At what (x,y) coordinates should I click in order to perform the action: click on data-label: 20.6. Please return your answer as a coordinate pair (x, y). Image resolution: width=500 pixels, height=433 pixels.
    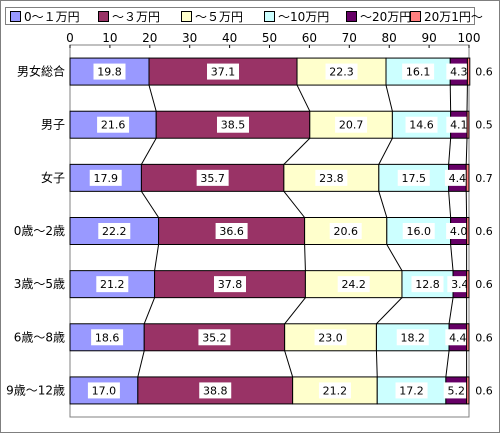
    Looking at the image, I should click on (345, 231).